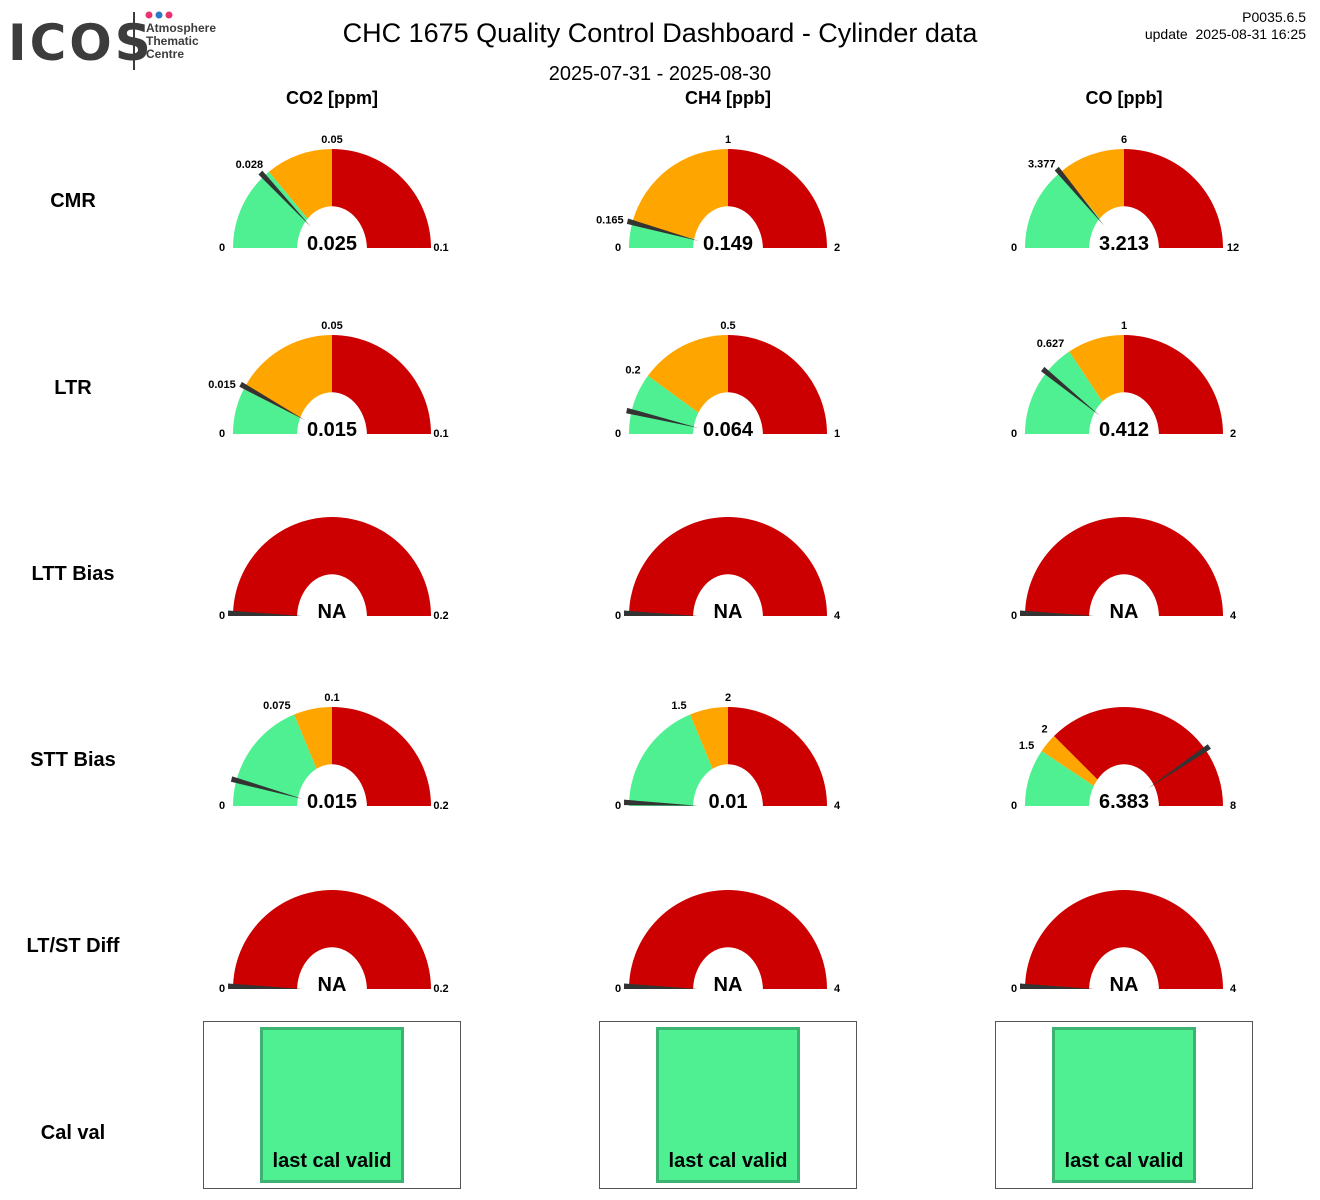 Image resolution: width=1320 pixels, height=1200 pixels. I want to click on gauge-green-threshold-label: 0.075, so click(277, 706).